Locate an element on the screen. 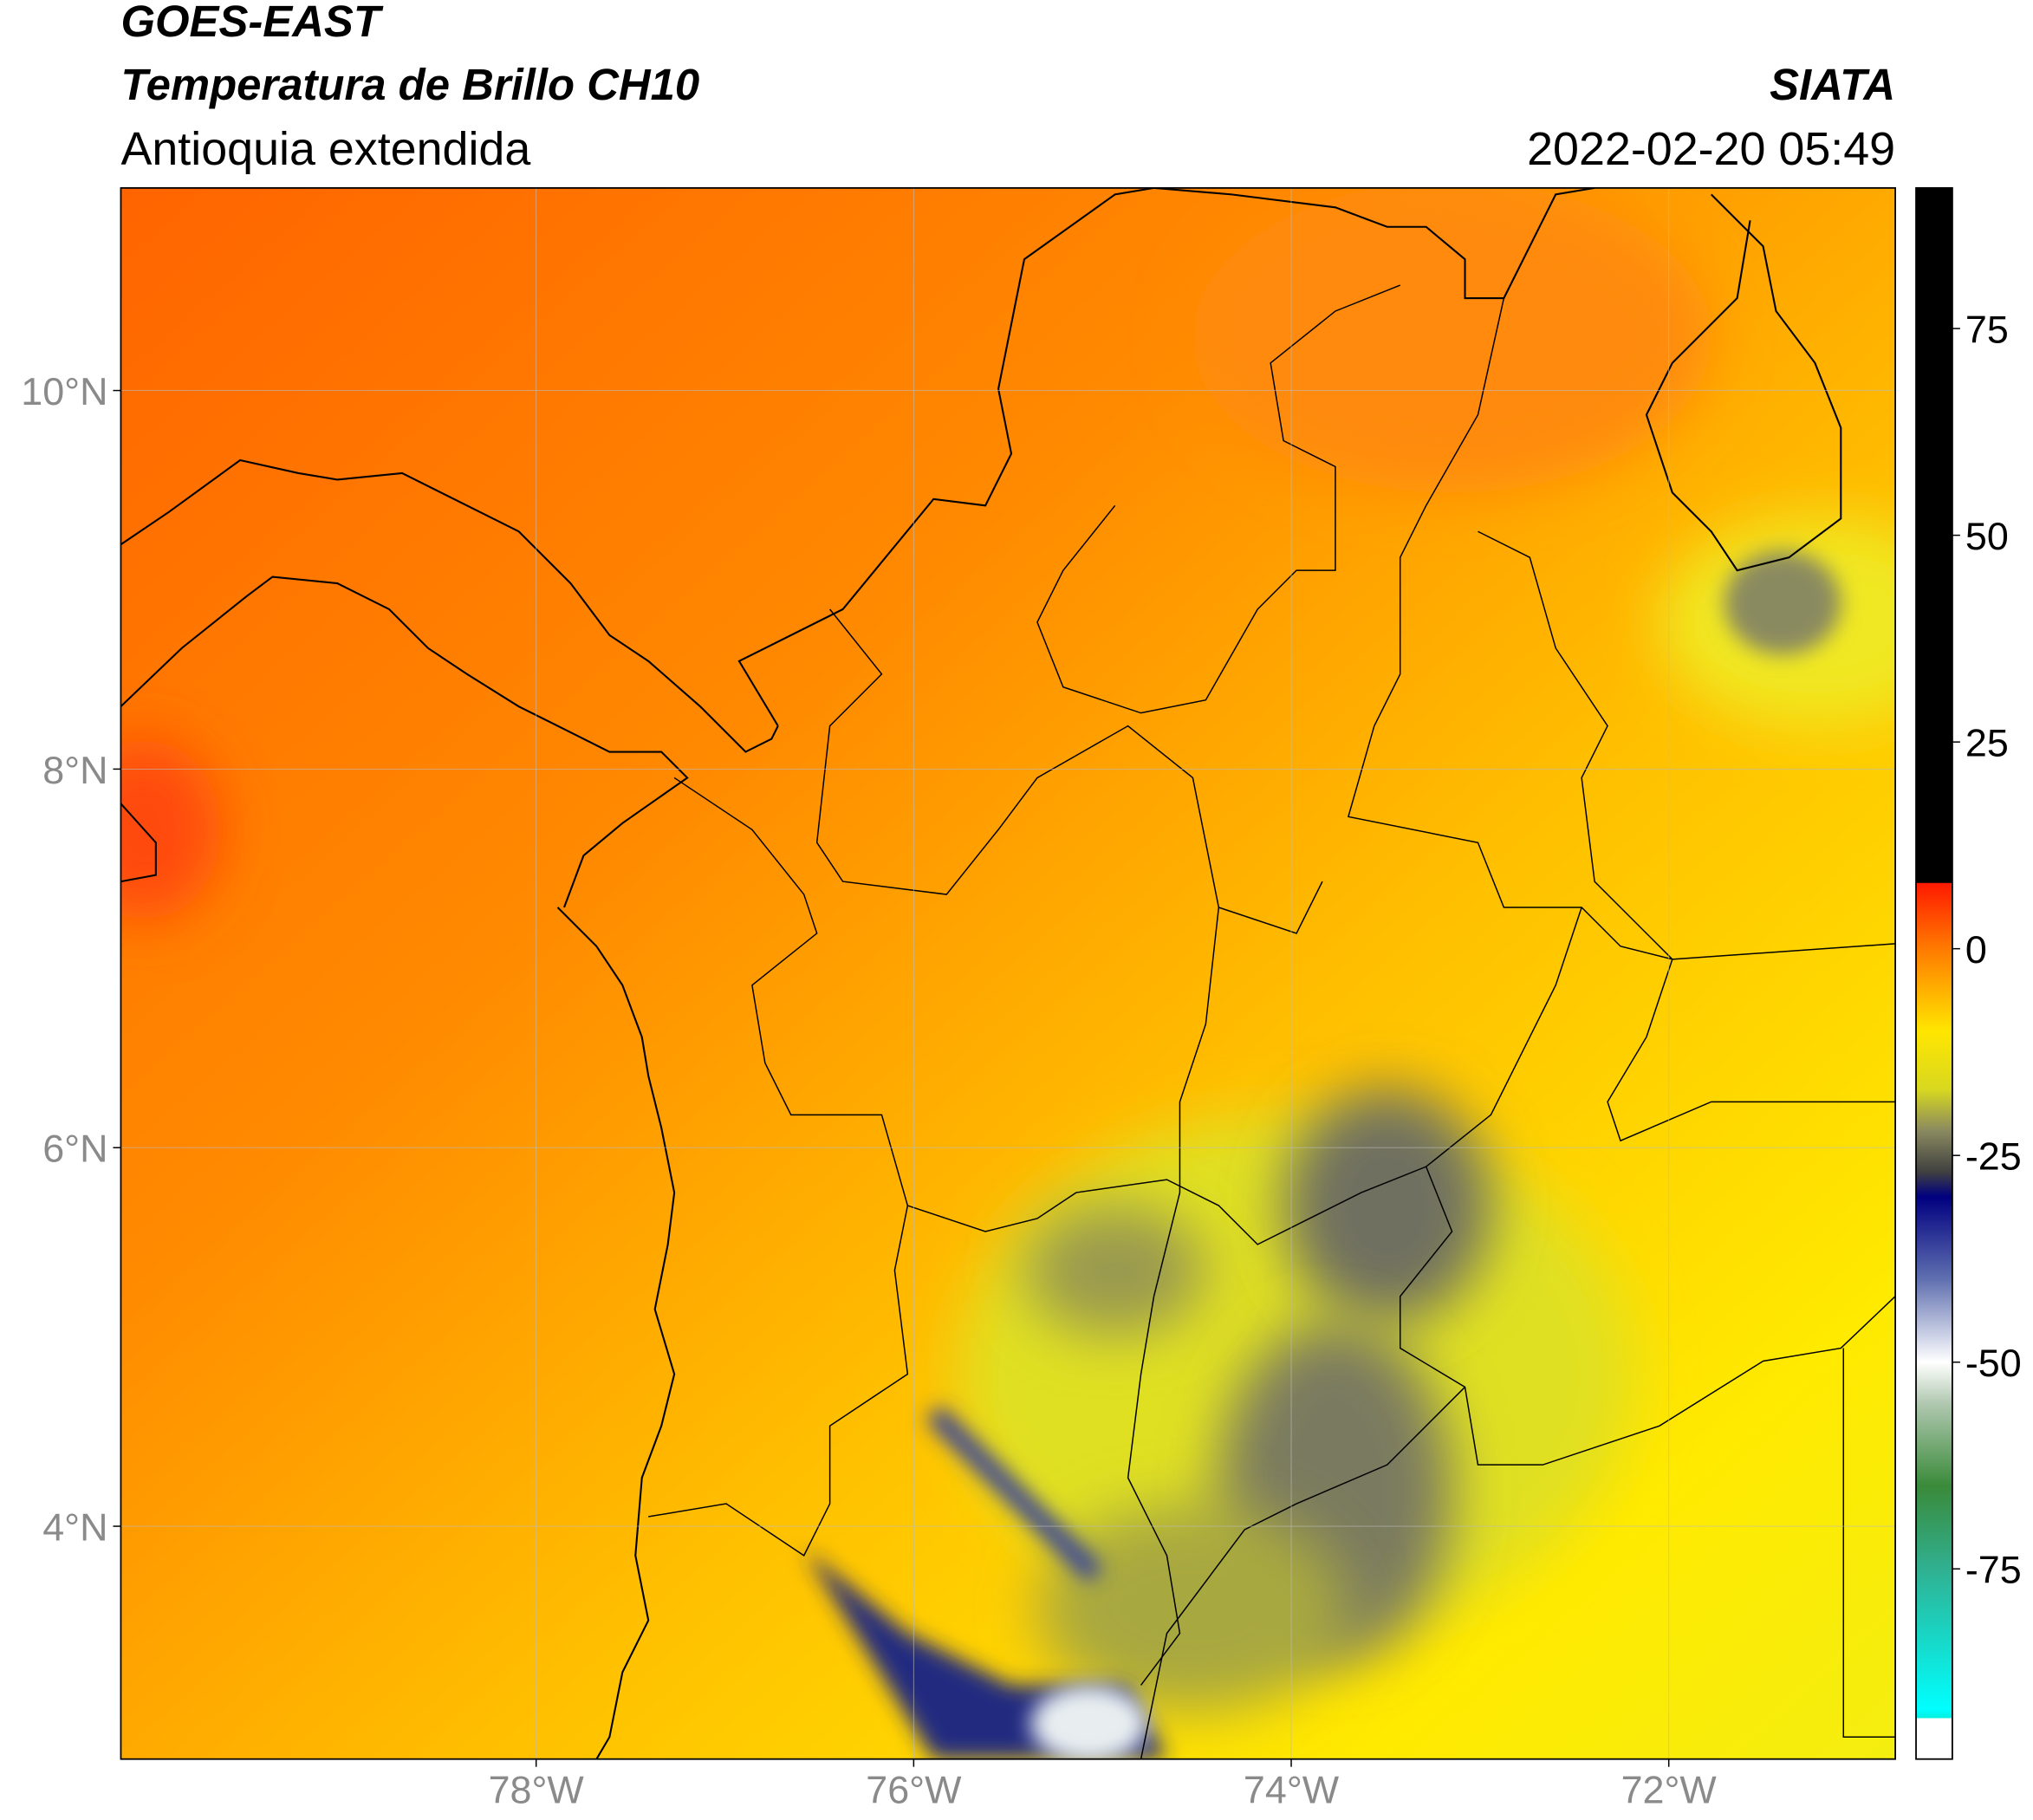 This screenshot has width=2033, height=1820. x-tick-label: 72°W is located at coordinates (1669, 1790).